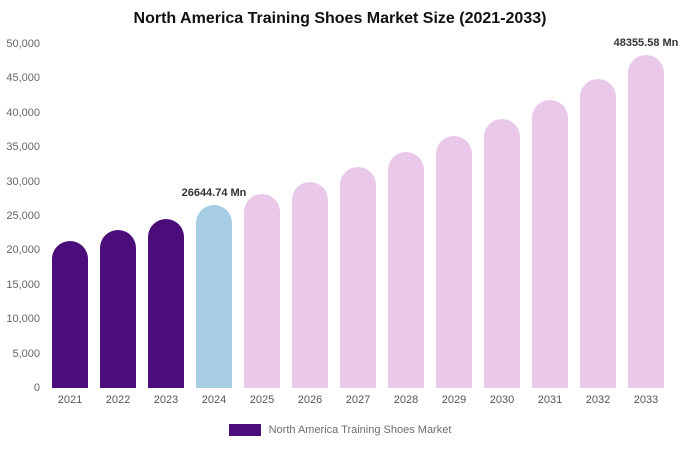 The height and width of the screenshot is (450, 680). Describe the element at coordinates (23, 216) in the screenshot. I see `y-axis-tick-label: 25,000` at that location.